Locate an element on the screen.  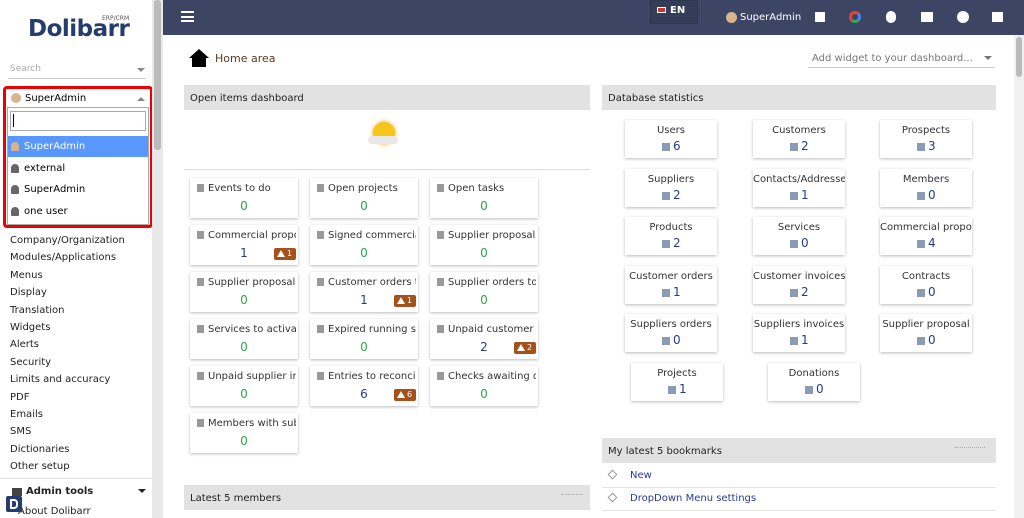
stat-value: 1 is located at coordinates (683, 388).